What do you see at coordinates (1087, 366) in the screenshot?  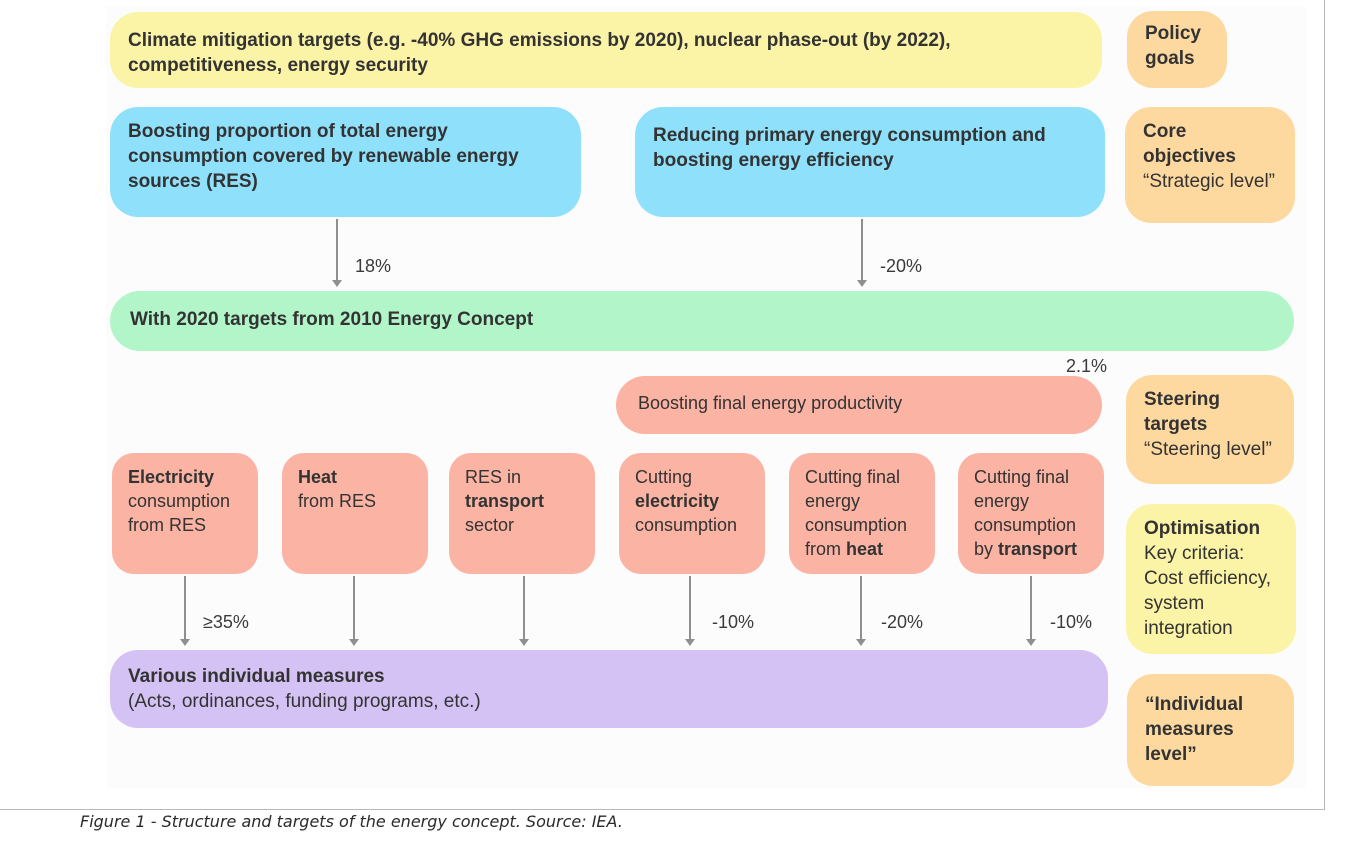 I see `productivity-pct: 2.1%` at bounding box center [1087, 366].